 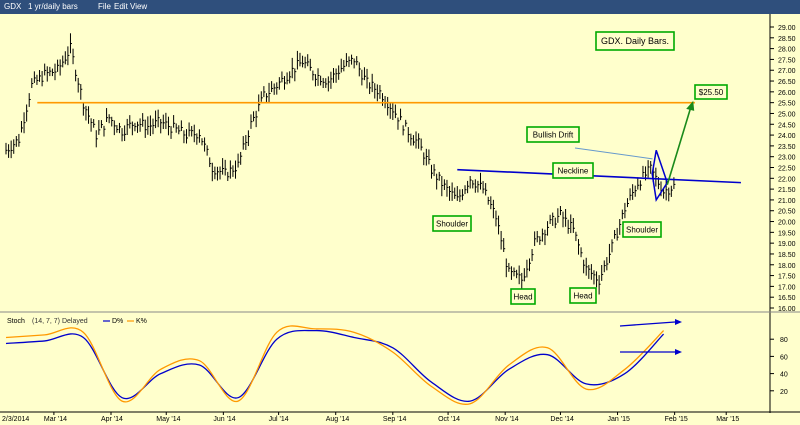 I want to click on flag-triangle, so click(x=660, y=176).